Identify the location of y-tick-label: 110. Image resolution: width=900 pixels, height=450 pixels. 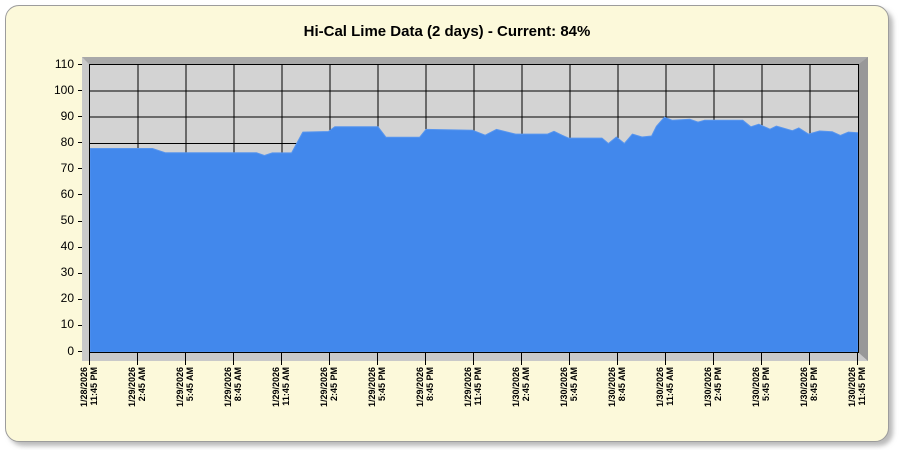
(64, 63).